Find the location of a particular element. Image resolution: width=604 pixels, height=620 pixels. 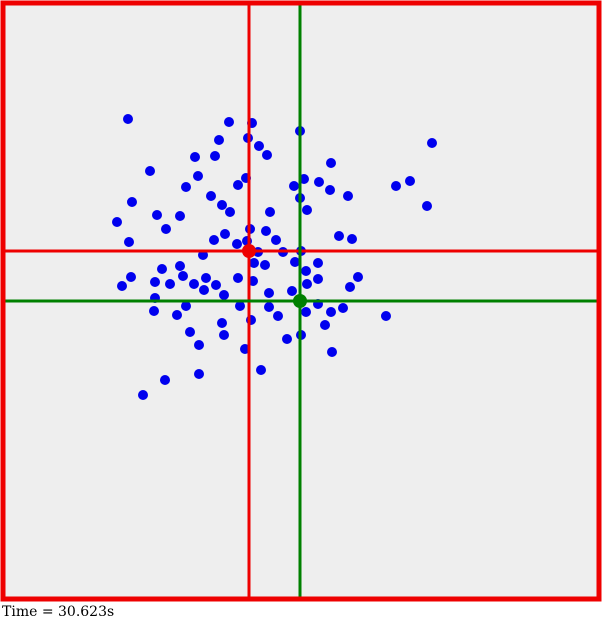

median-marker is located at coordinates (300, 301).